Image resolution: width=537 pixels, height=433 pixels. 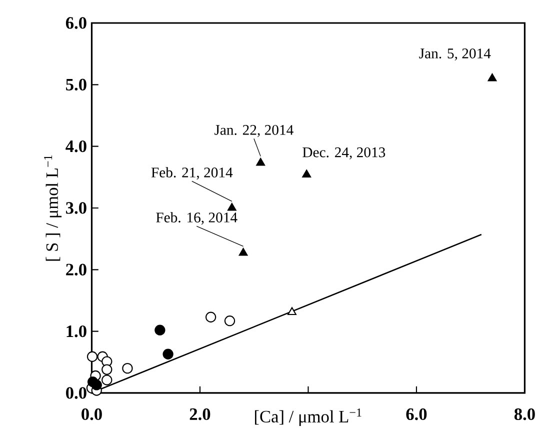 What do you see at coordinates (524, 414) in the screenshot?
I see `x-tick-label: 8.0` at bounding box center [524, 414].